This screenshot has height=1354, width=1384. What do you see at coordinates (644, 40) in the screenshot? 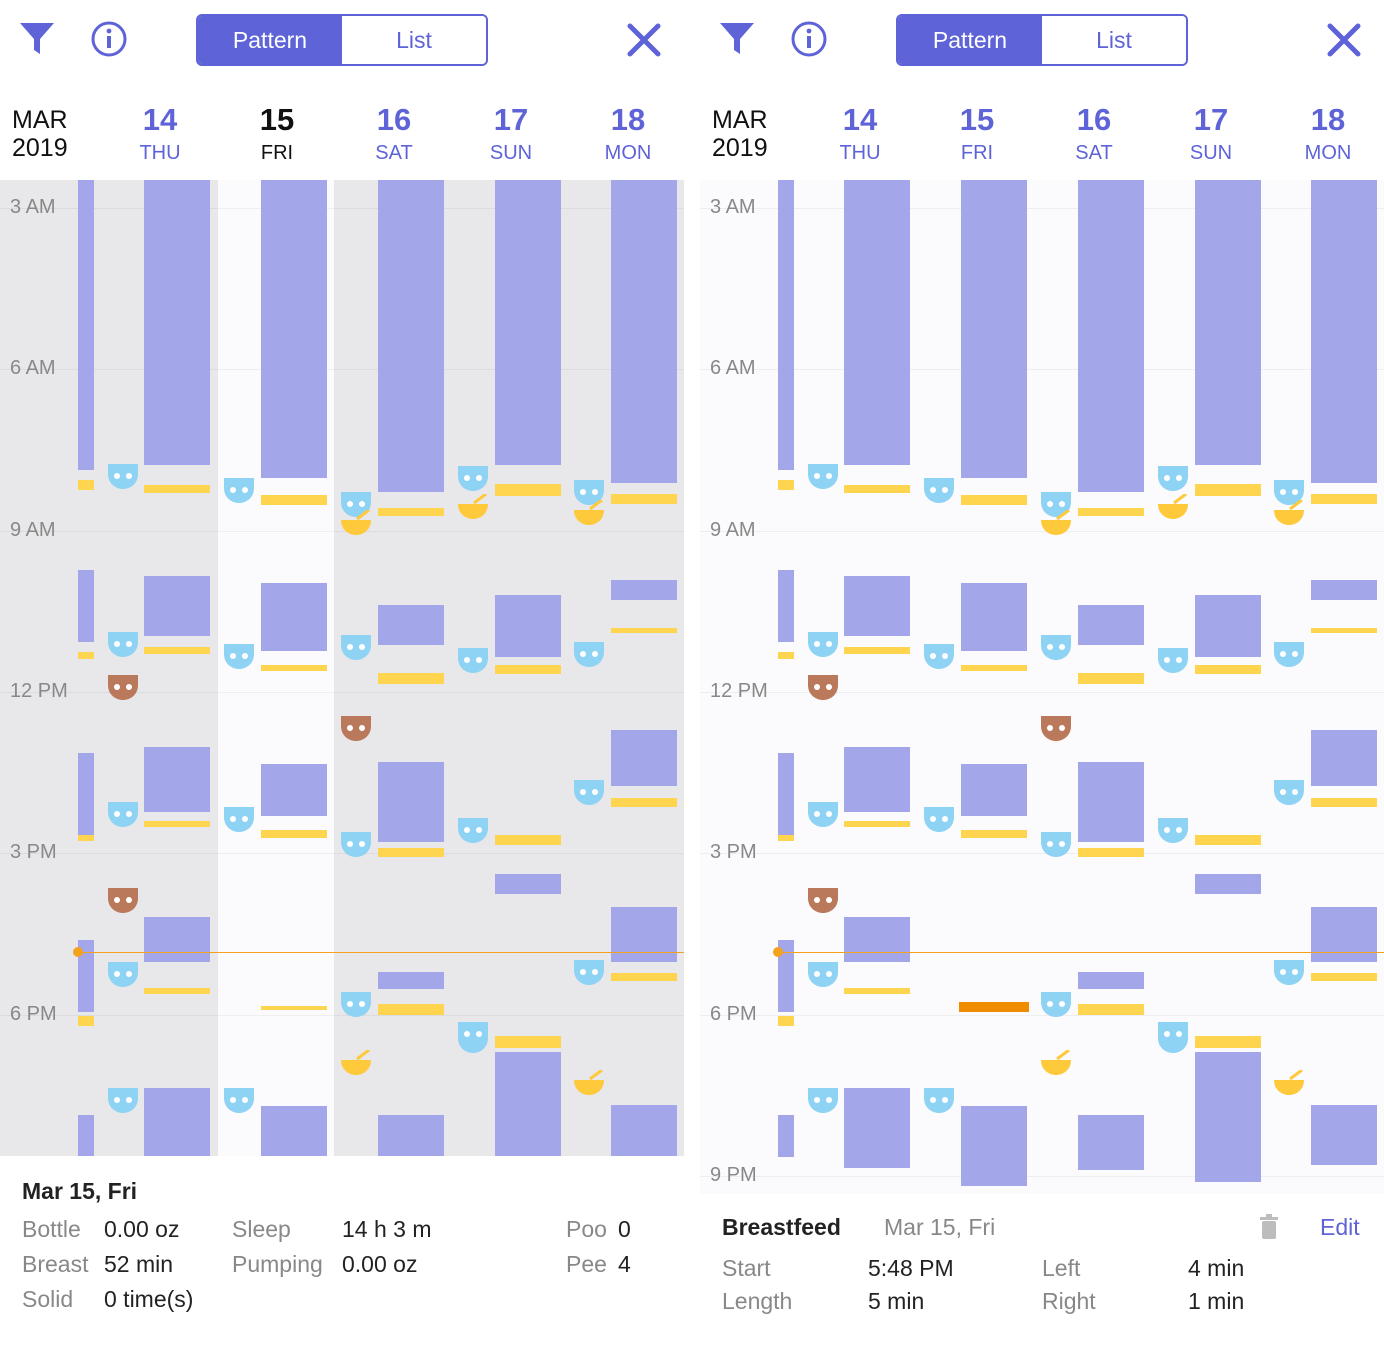
I see `close-icon` at bounding box center [644, 40].